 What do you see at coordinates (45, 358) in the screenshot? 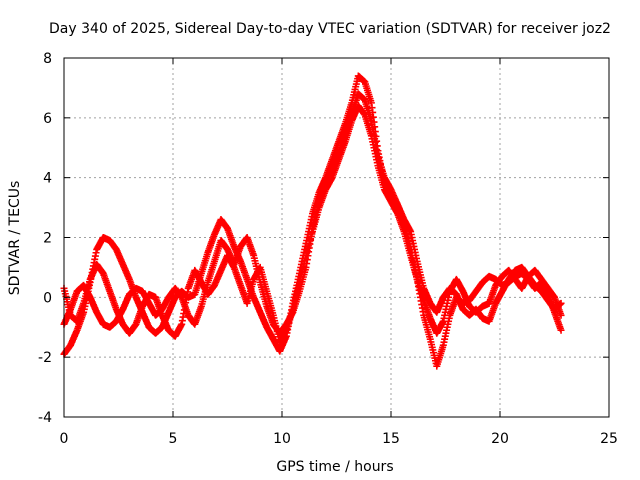
I see `y-tick-label: -2` at bounding box center [45, 358].